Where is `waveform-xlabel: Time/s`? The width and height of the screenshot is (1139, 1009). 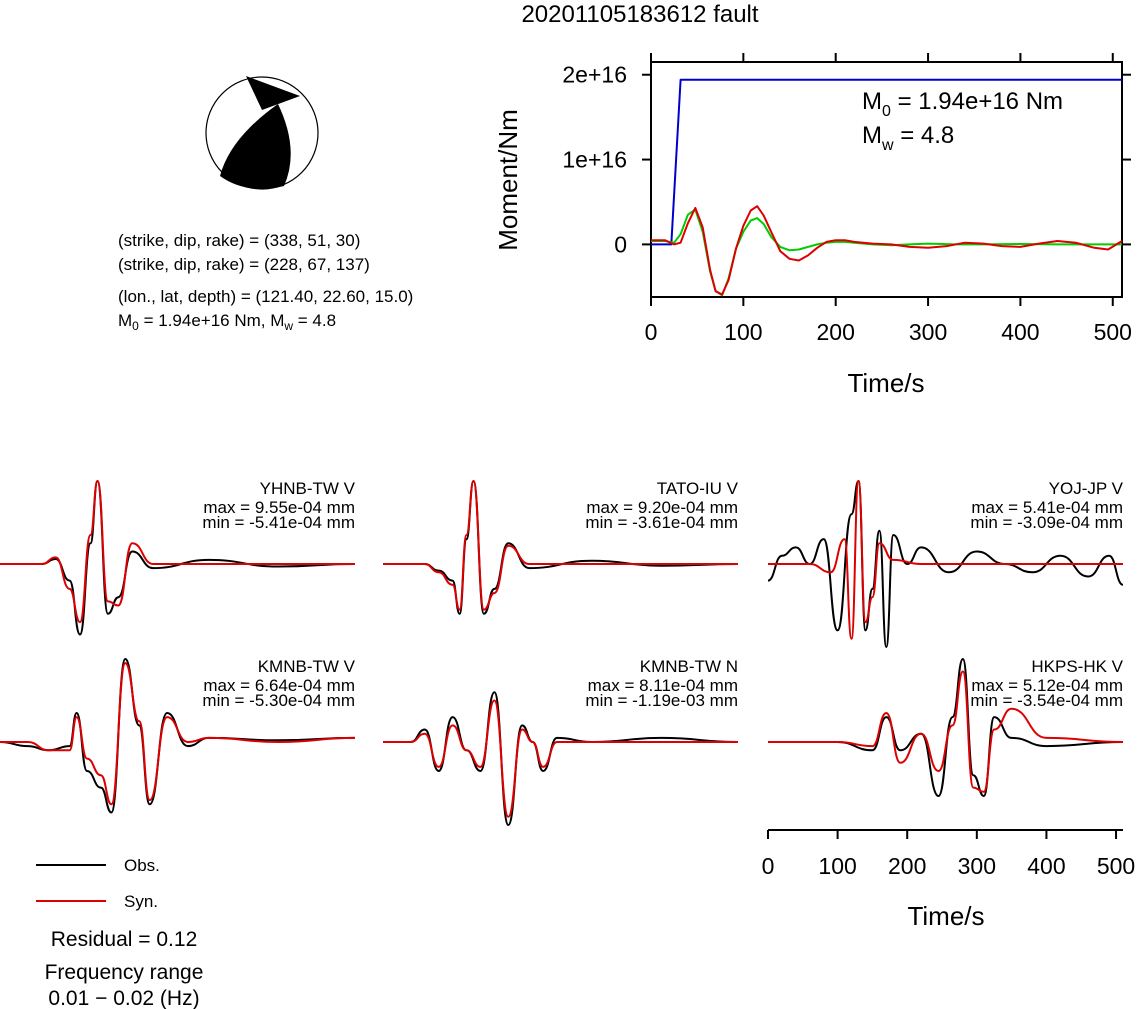 waveform-xlabel: Time/s is located at coordinates (945, 916).